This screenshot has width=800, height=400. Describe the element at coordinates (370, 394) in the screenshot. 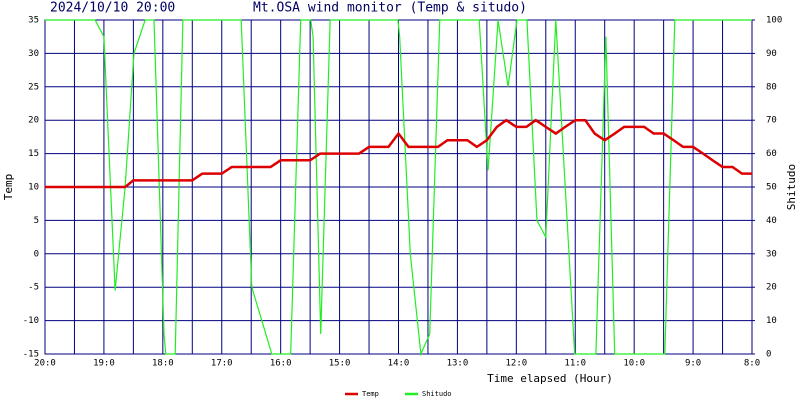

I see `legend-label: Temp` at that location.